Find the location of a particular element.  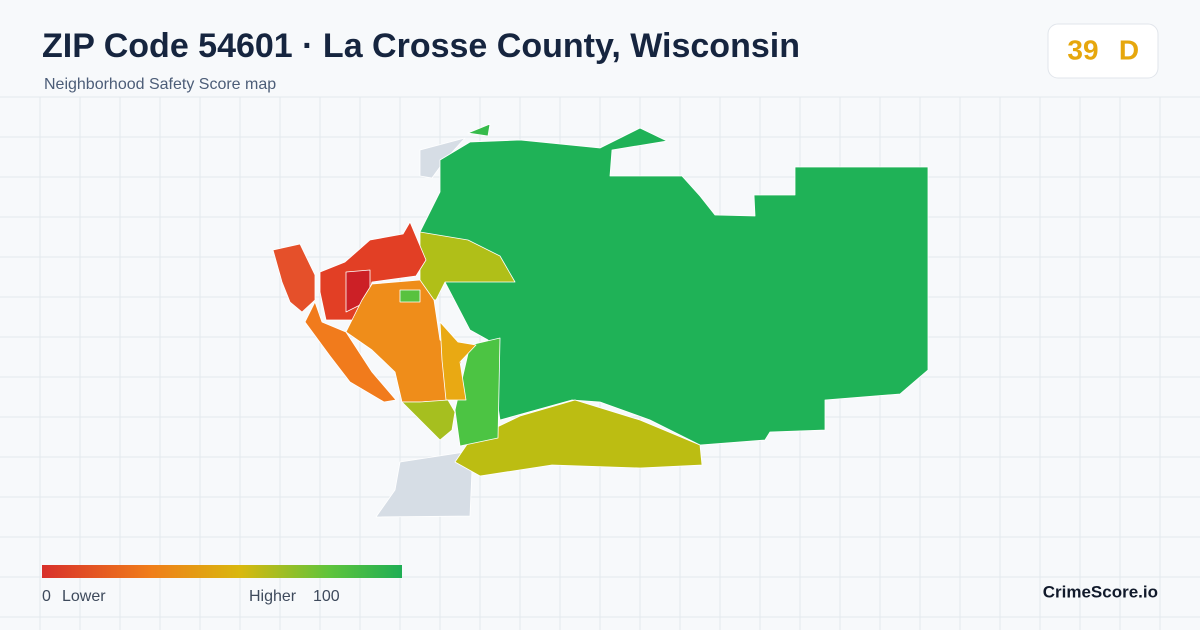

legend-min: 0 is located at coordinates (46, 596).